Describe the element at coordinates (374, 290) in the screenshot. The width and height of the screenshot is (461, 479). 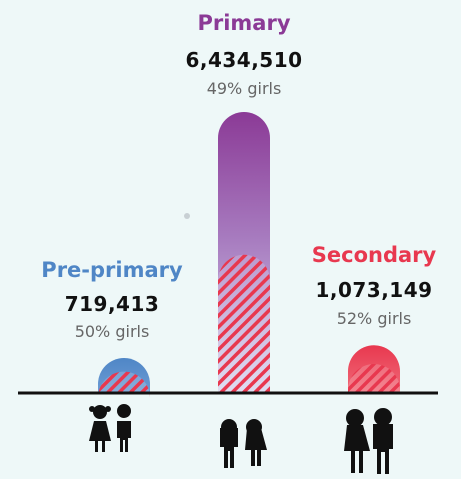
I see `value-label-secondary: 1,073,149` at that location.